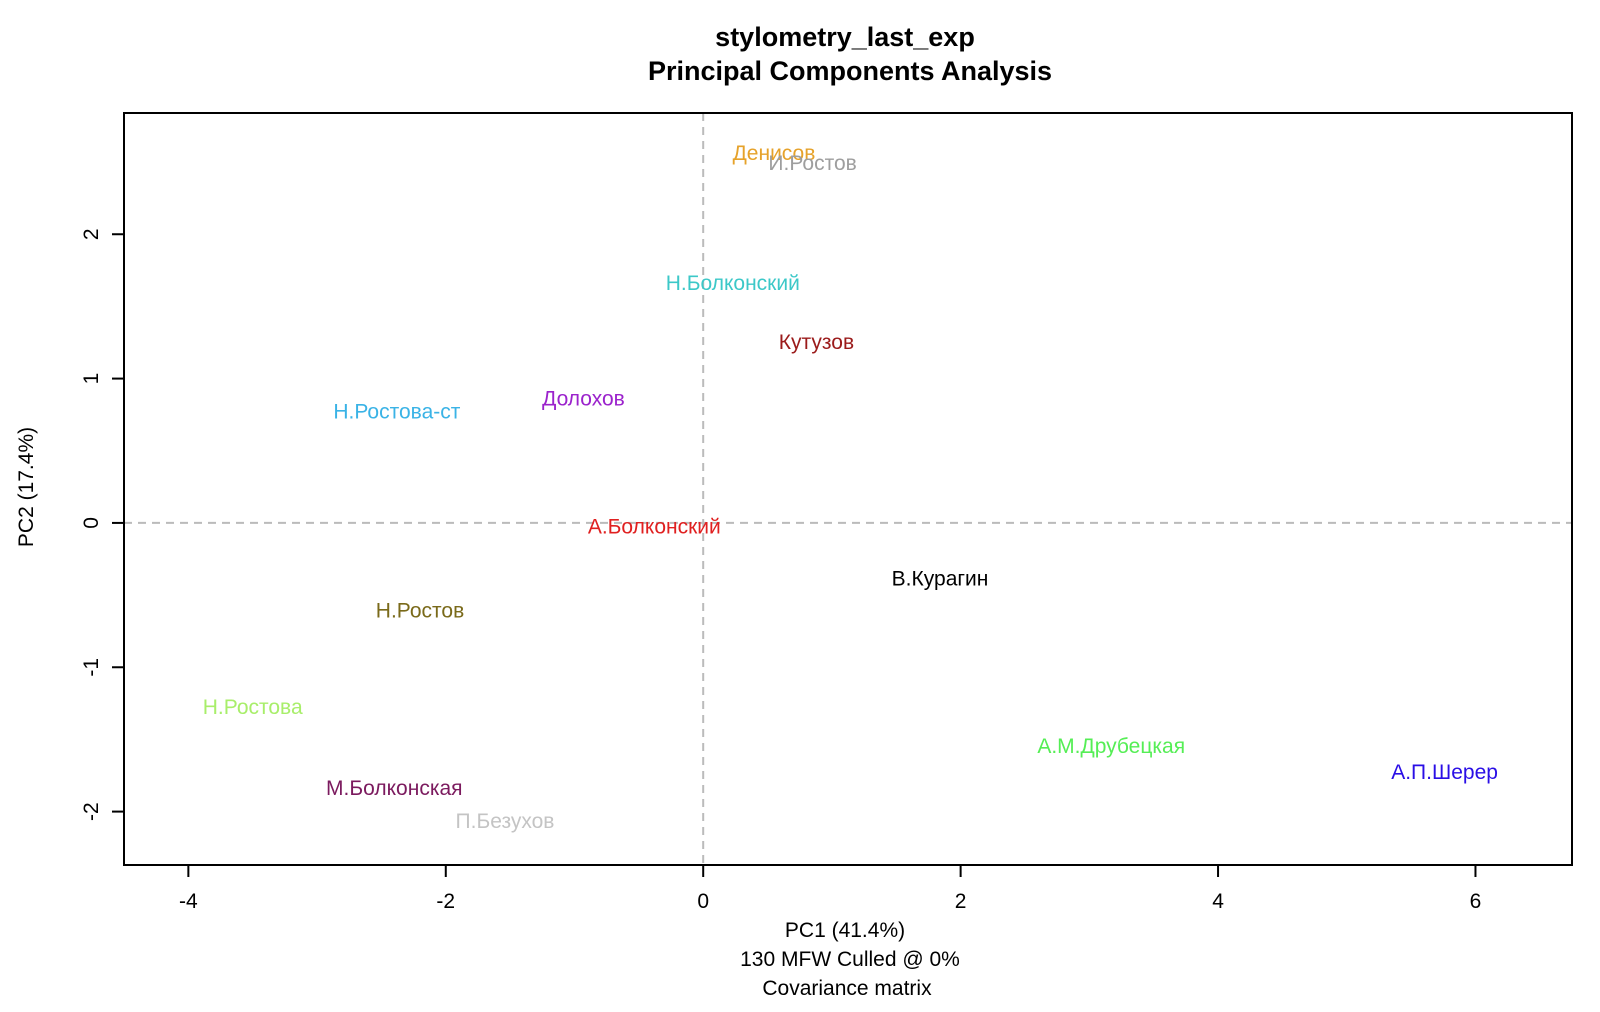 This screenshot has height=1012, width=1600. What do you see at coordinates (816, 342) in the screenshot?
I see `point-label: Кутузов` at bounding box center [816, 342].